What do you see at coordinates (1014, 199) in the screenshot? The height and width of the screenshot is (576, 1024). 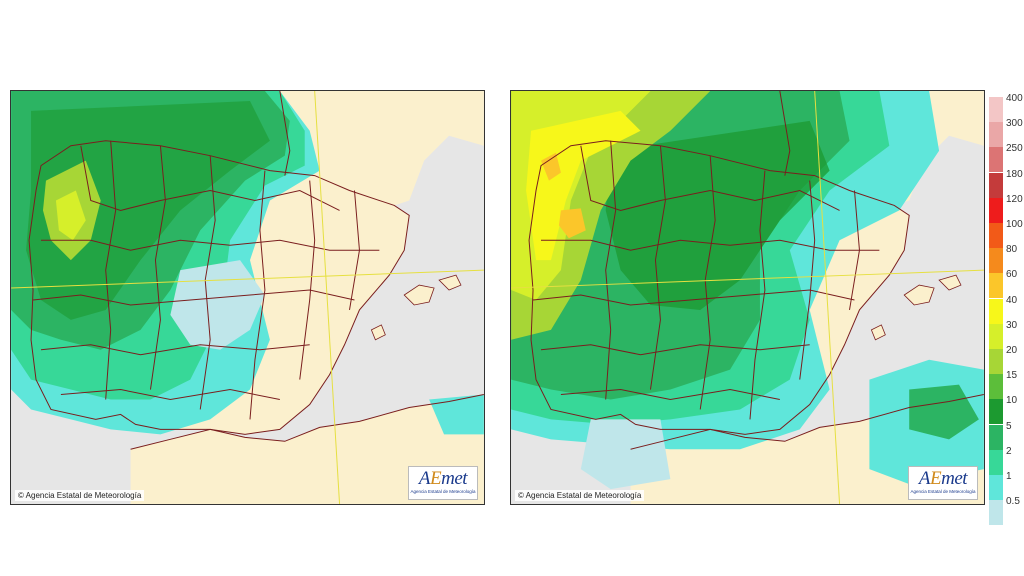 I see `legend-label: 120` at bounding box center [1014, 199].